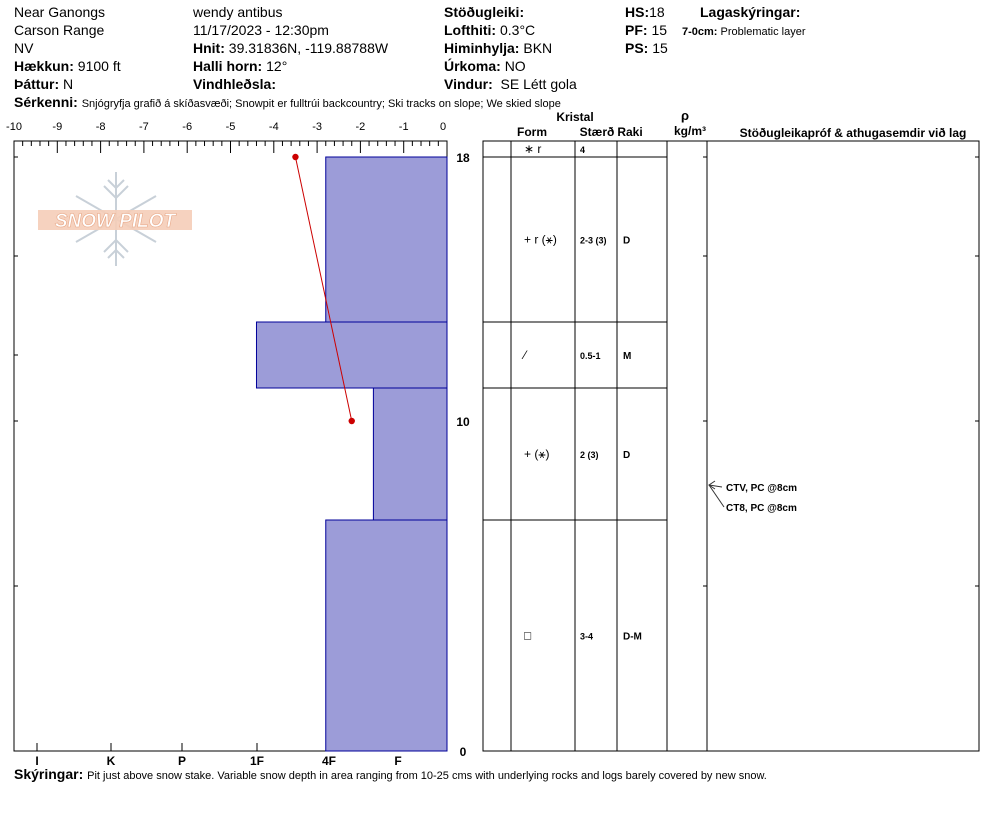 This screenshot has height=840, width=994. What do you see at coordinates (538, 48) in the screenshot?
I see `sky-value: BKN` at bounding box center [538, 48].